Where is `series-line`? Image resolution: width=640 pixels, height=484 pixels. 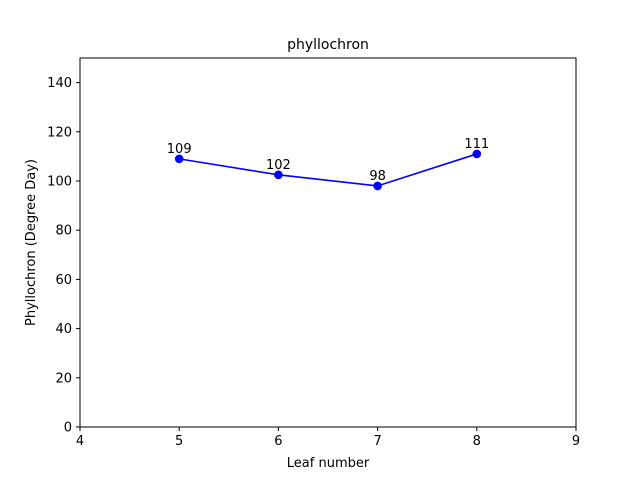 series-line is located at coordinates (328, 170).